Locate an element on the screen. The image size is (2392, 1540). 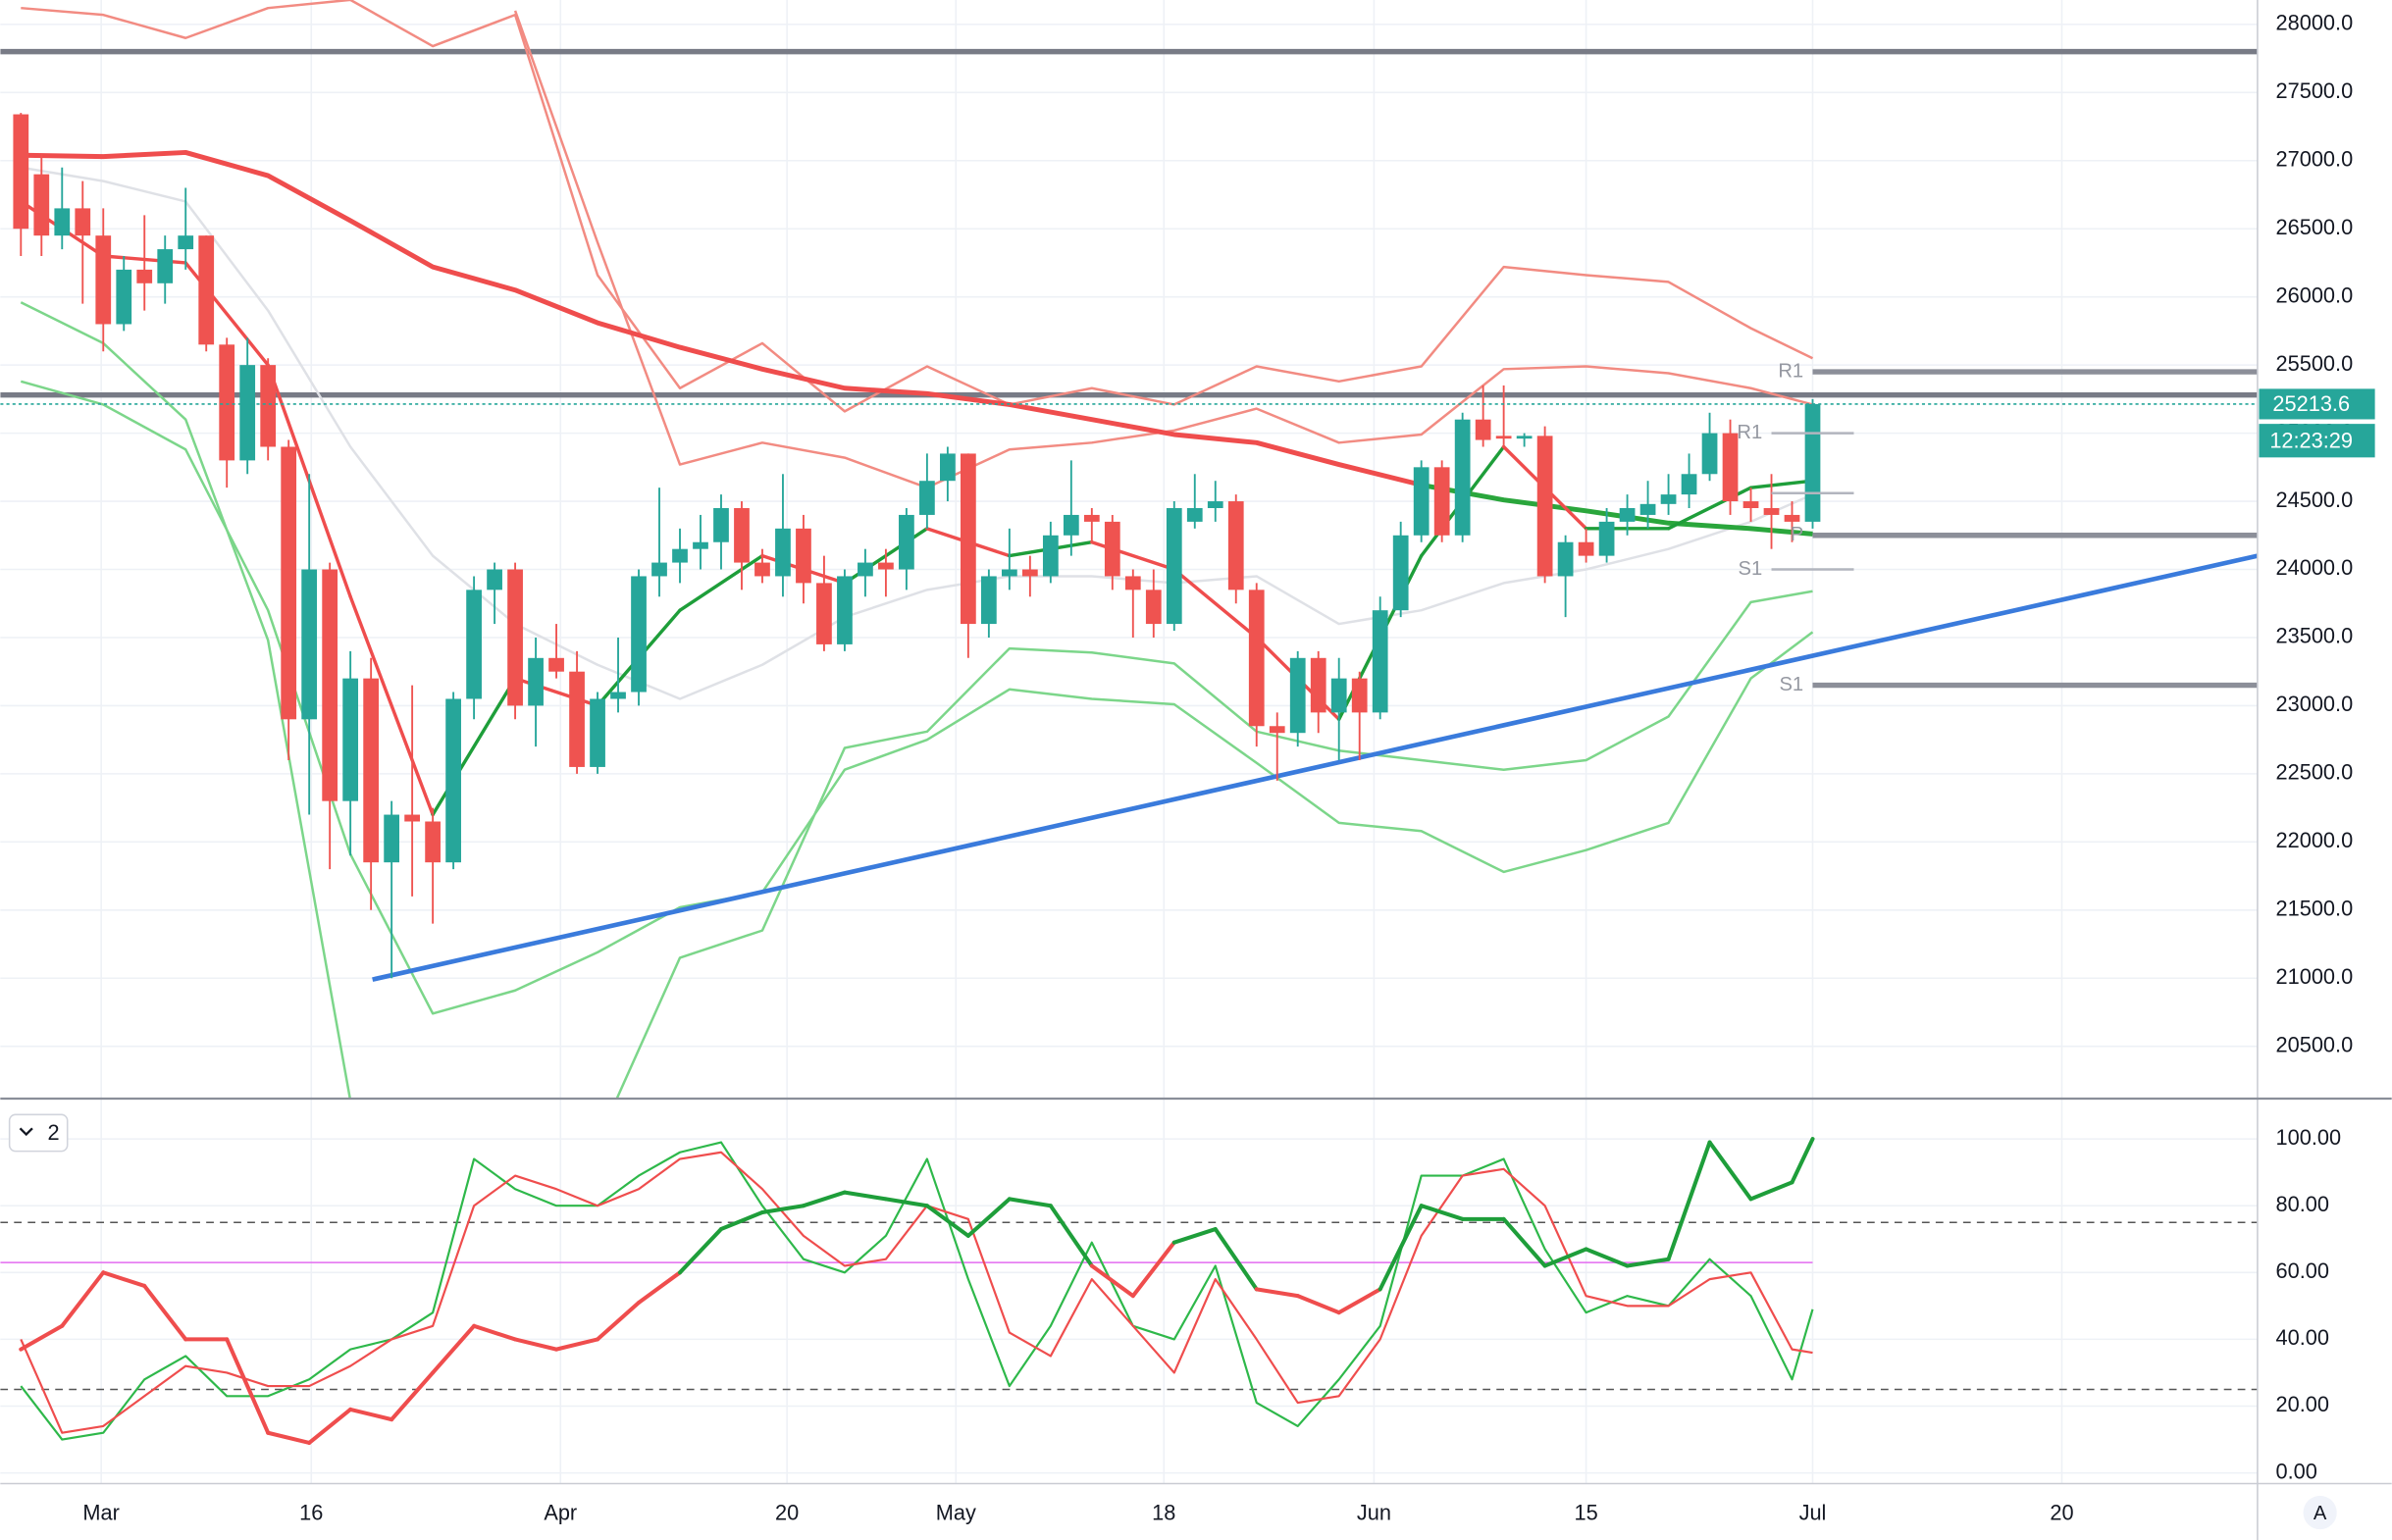
indicator-line is located at coordinates (722, 318).